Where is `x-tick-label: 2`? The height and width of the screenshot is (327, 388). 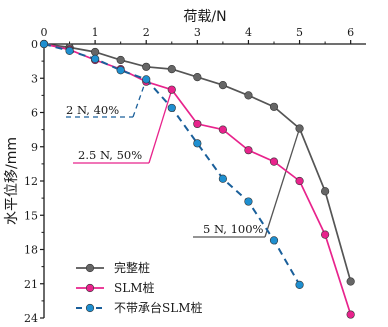
x-tick-label: 2 is located at coordinates (146, 32).